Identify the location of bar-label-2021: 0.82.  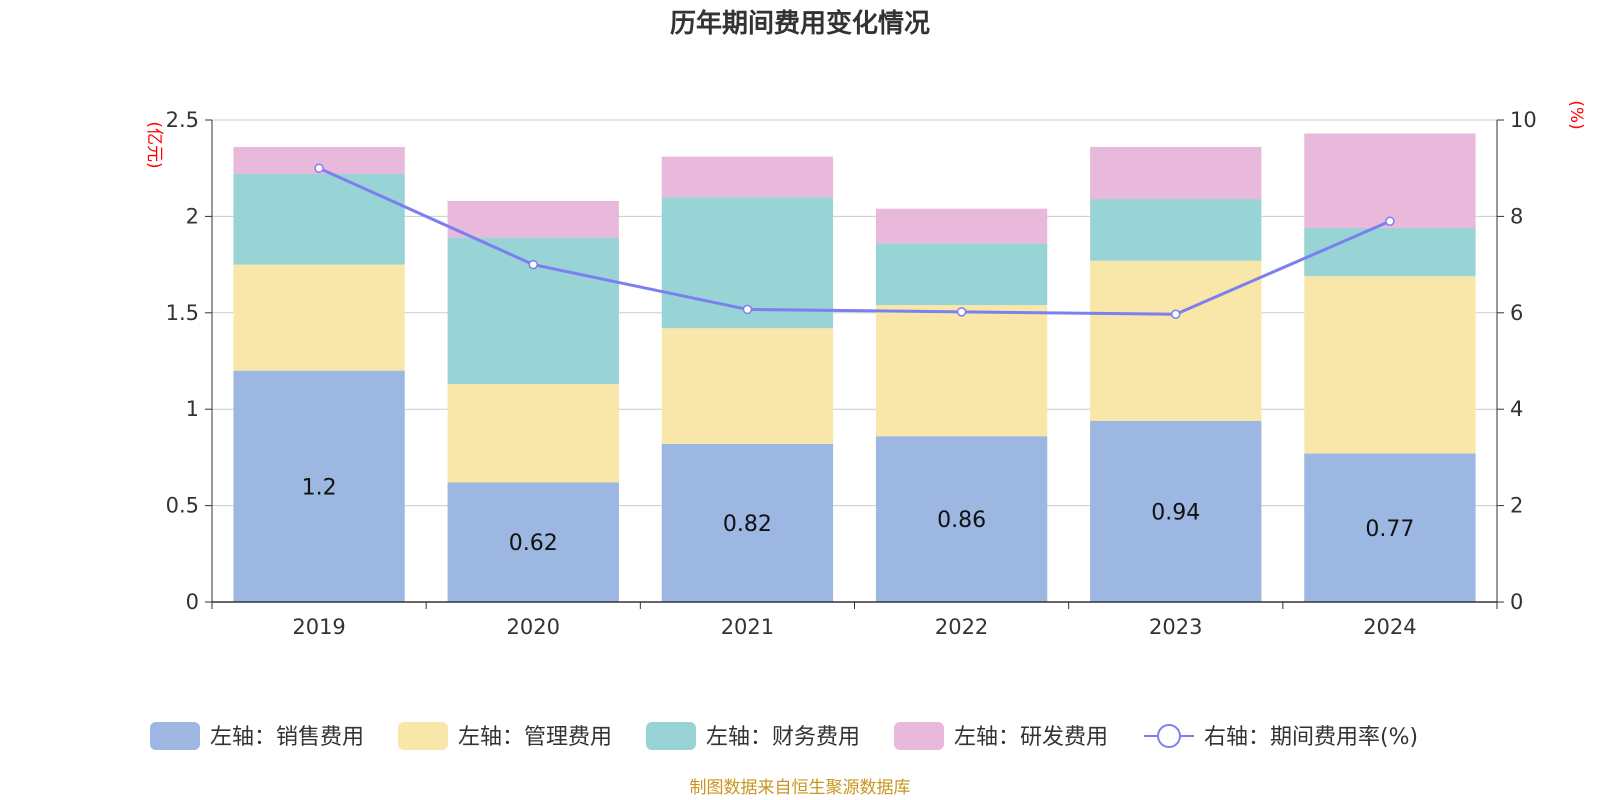
(747, 524).